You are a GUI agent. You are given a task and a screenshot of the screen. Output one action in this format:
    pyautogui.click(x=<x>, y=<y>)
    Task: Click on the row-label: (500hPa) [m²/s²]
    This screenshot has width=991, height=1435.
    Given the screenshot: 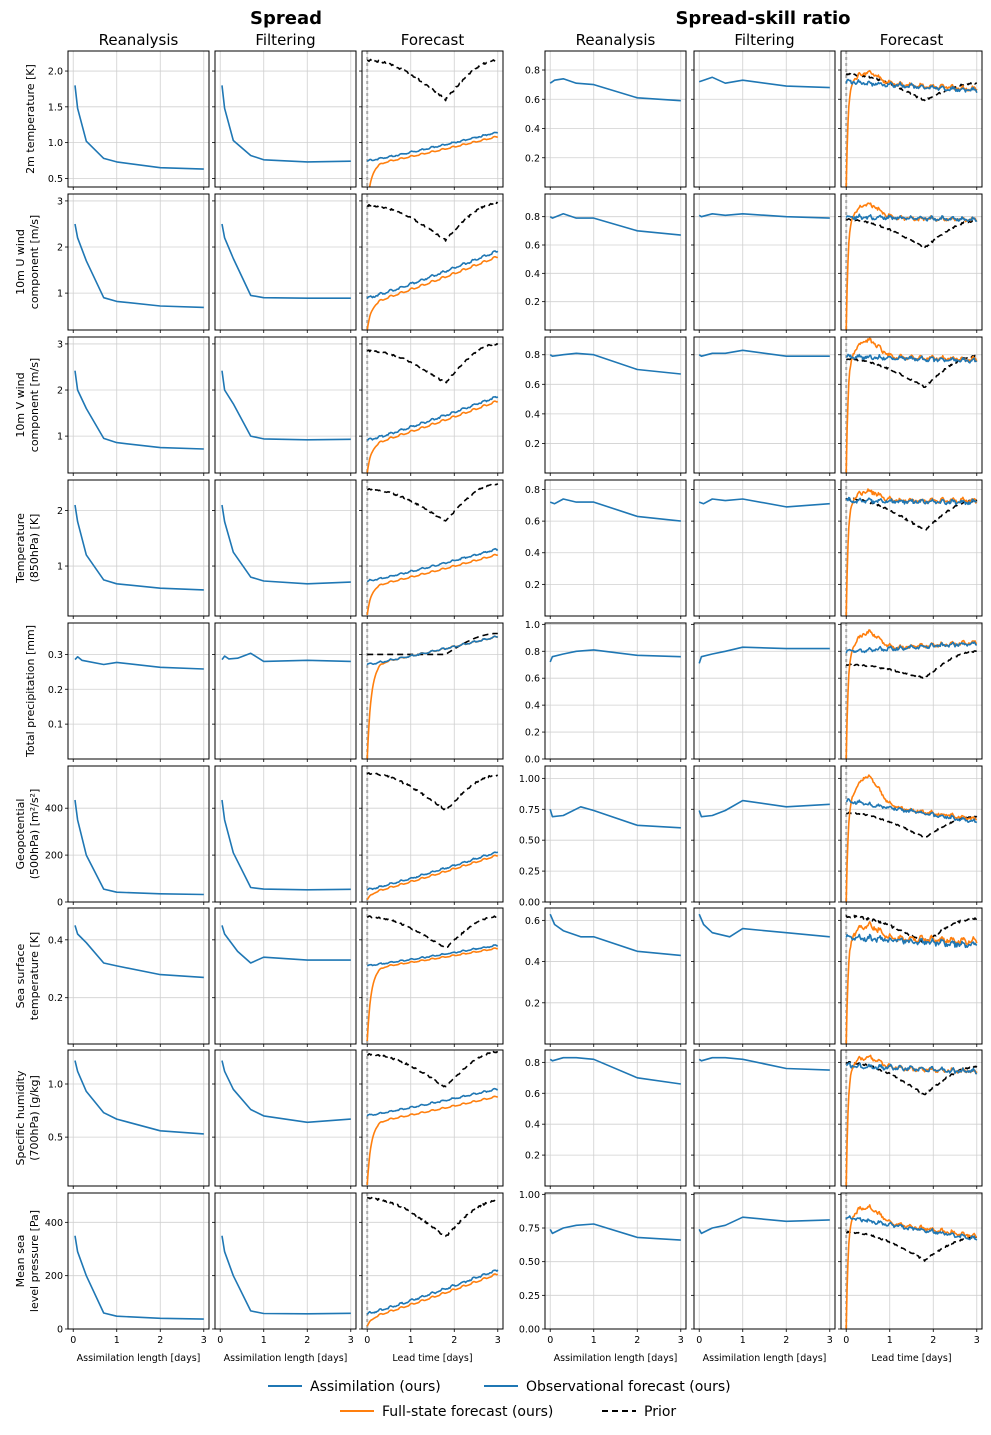 What is the action you would take?
    pyautogui.click(x=34, y=834)
    